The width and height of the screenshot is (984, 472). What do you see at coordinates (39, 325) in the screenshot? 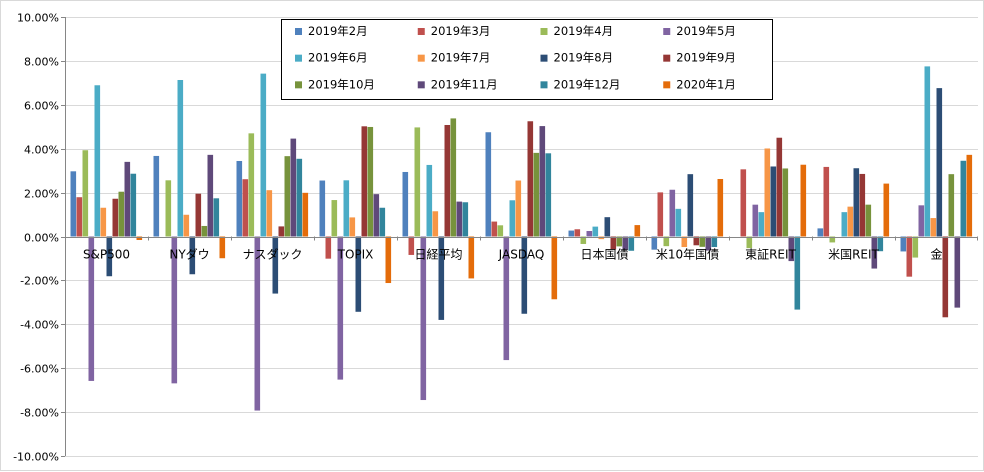
I see `y-tick-label: -4.00%` at bounding box center [39, 325].